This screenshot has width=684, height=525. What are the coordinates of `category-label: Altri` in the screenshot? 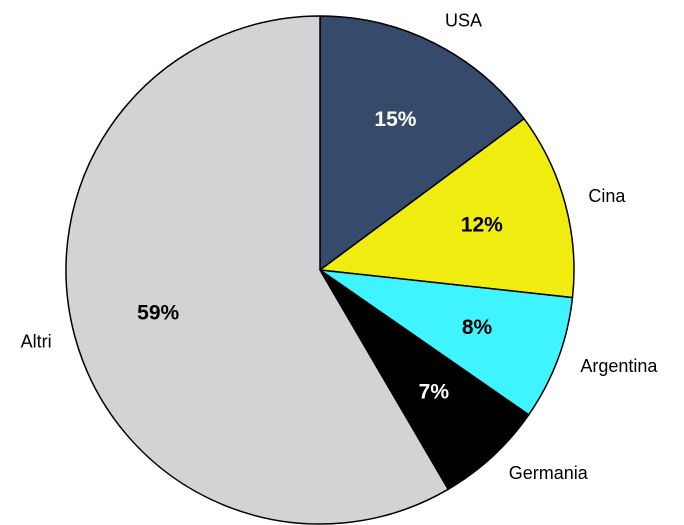 It's located at (36, 341).